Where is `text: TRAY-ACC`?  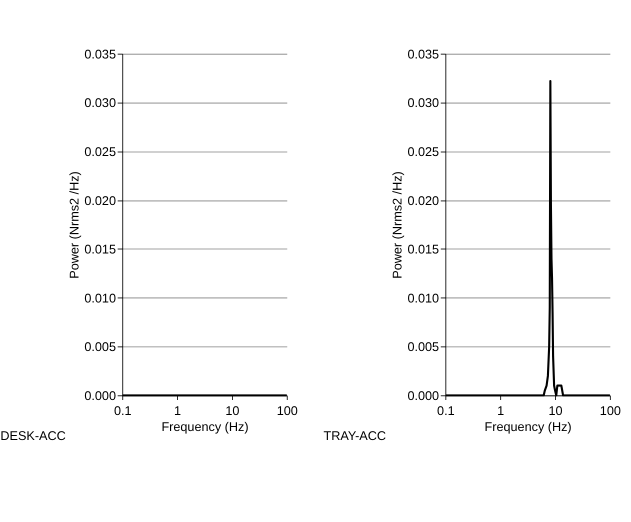 text: TRAY-ACC is located at coordinates (354, 436).